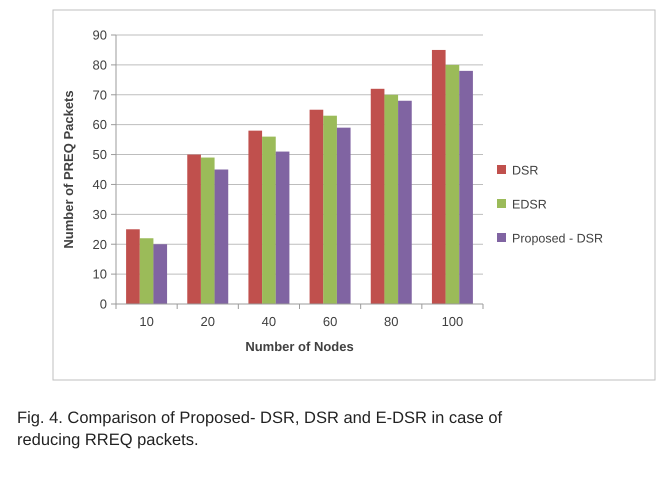 The image size is (670, 484). What do you see at coordinates (146, 321) in the screenshot?
I see `x-tick-label: 10` at bounding box center [146, 321].